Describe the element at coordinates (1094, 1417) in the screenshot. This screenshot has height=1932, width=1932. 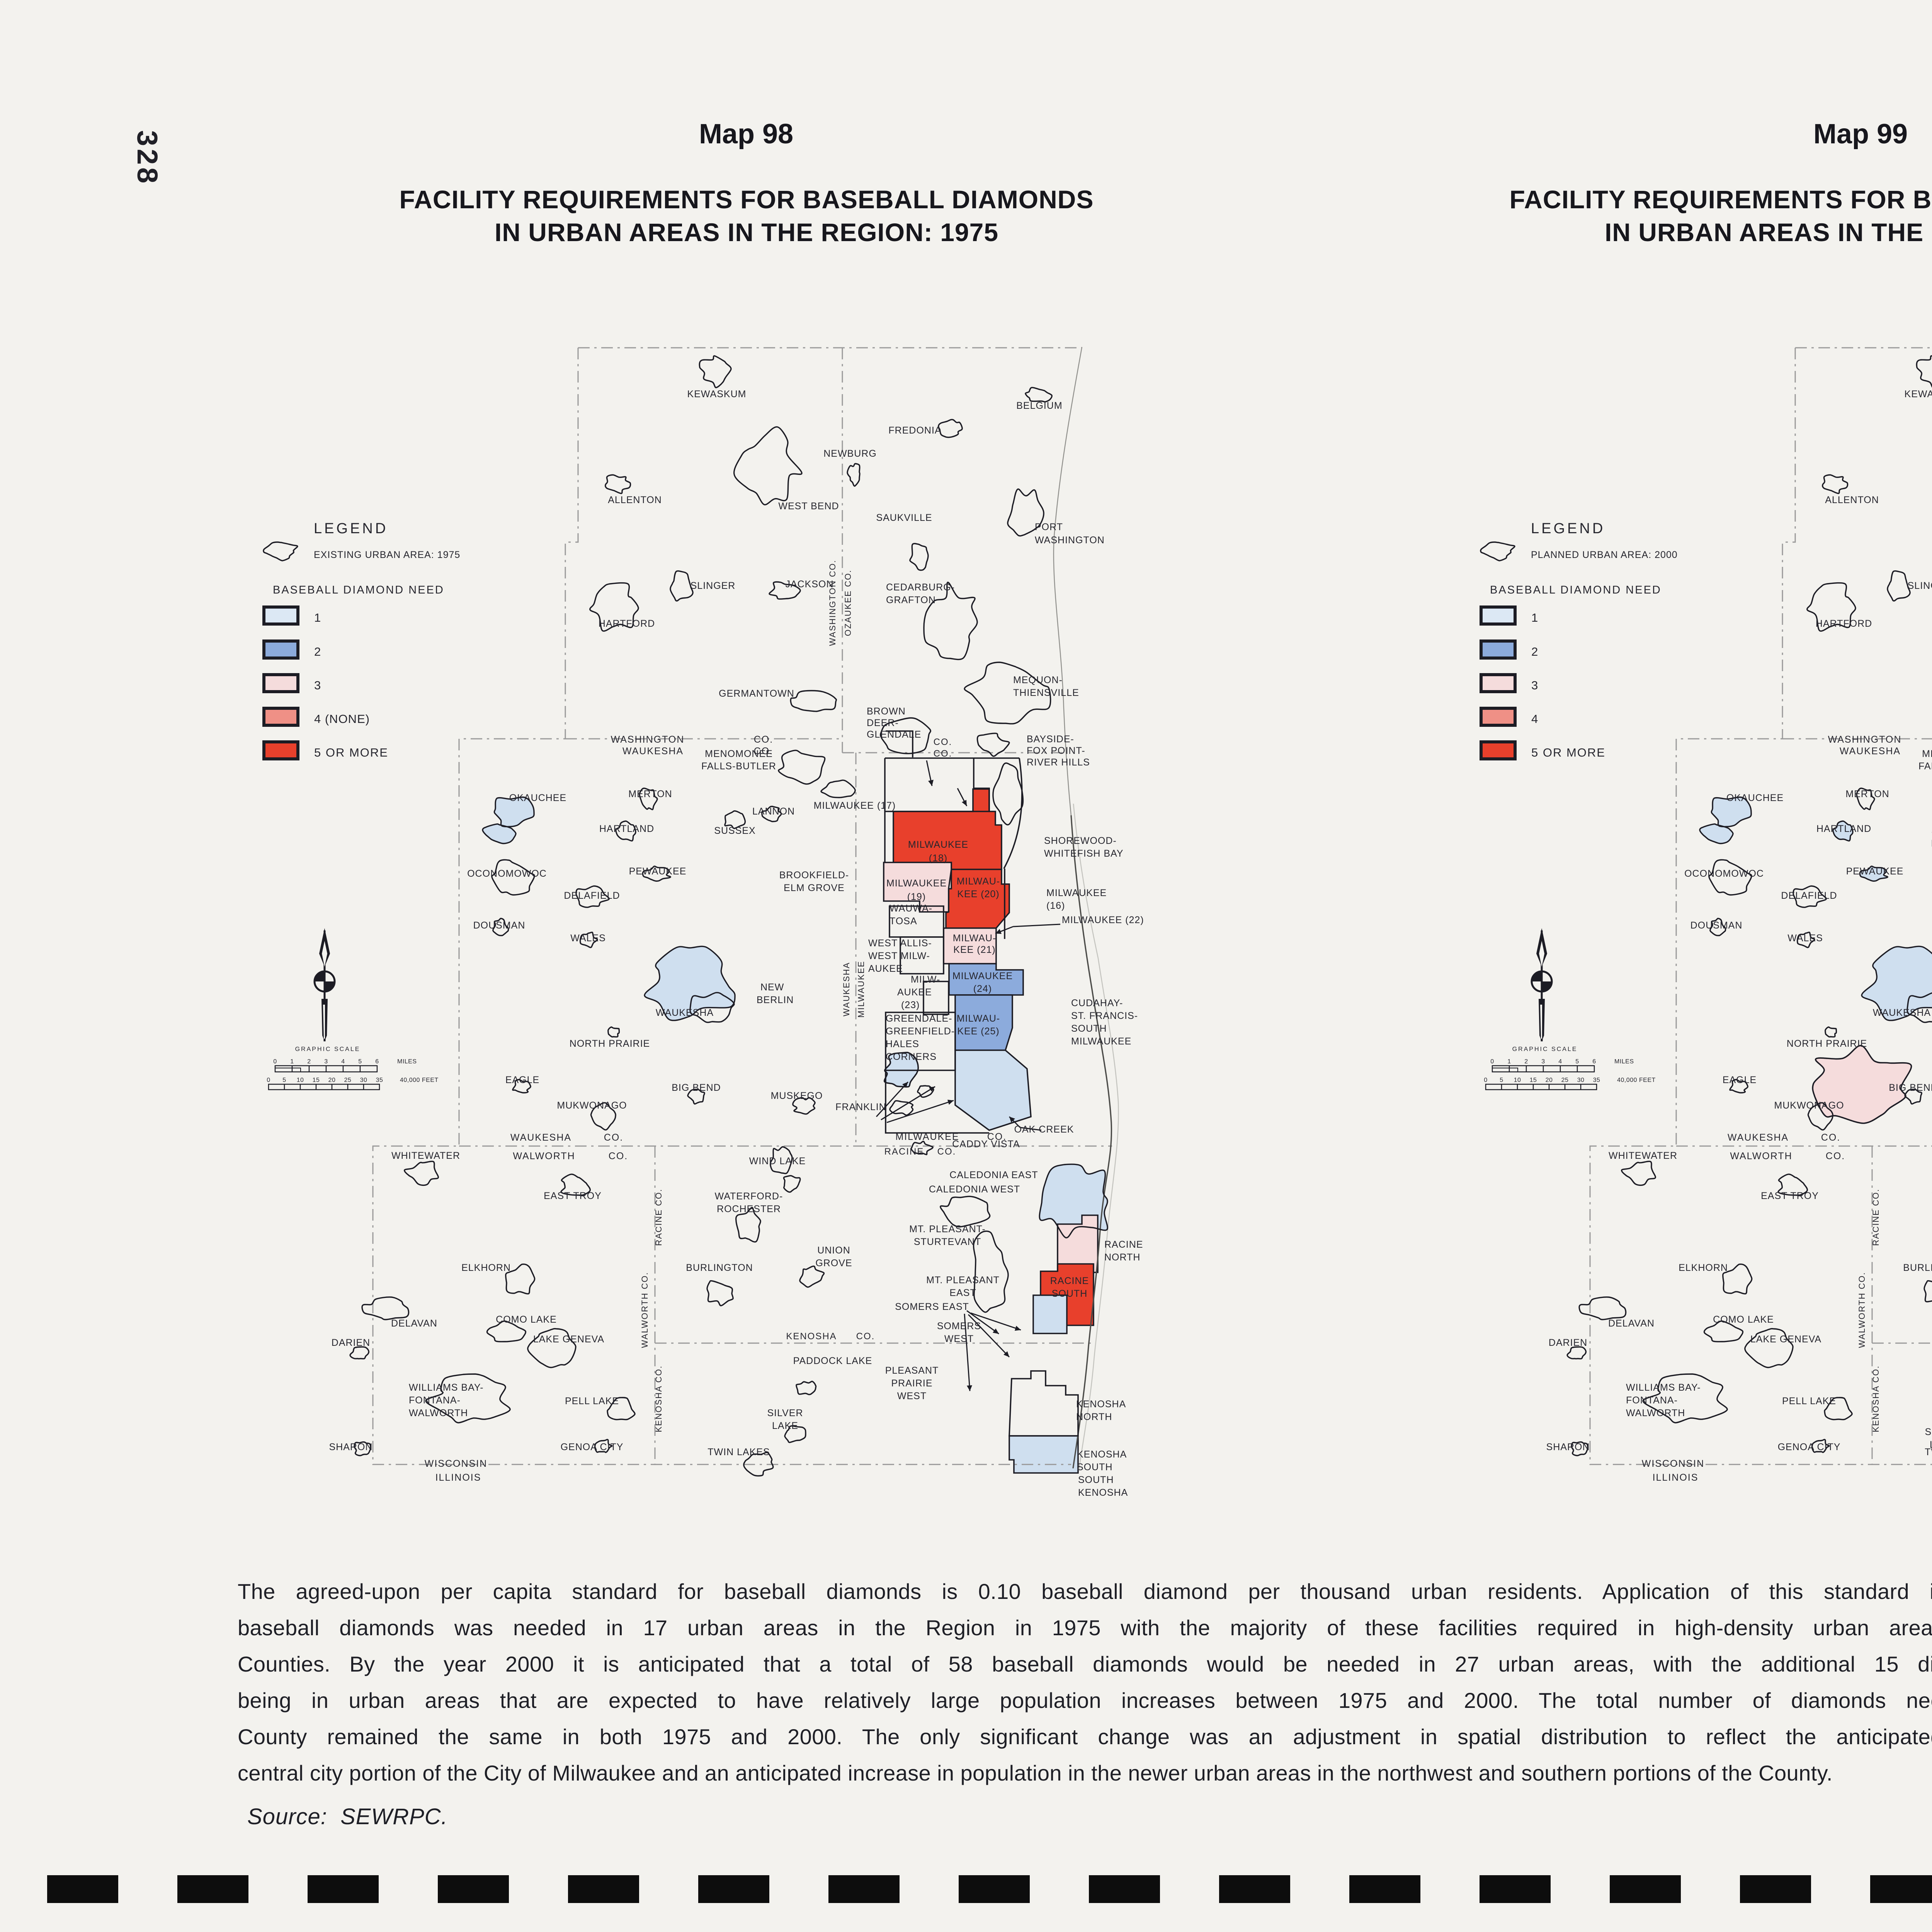
I see `svg-text: NORTH` at that location.